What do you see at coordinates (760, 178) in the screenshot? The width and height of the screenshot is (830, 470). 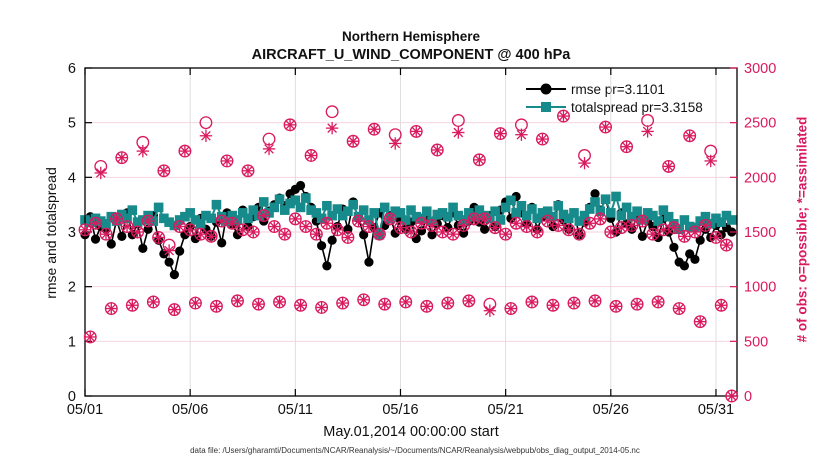 I see `y-tick-label-right: 2000` at bounding box center [760, 178].